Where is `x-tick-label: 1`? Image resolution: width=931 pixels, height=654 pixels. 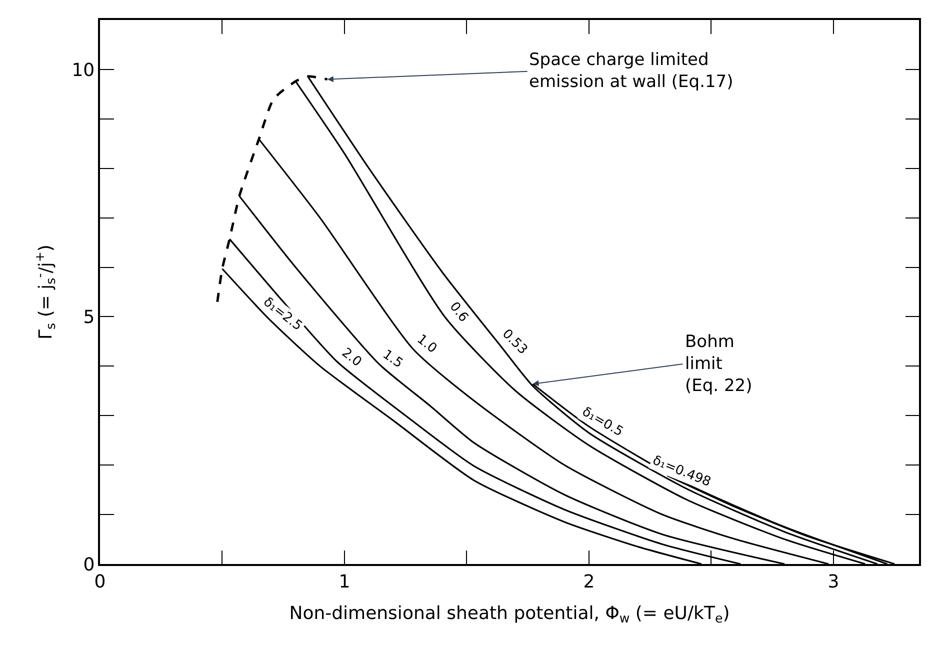
x-tick-label: 1 is located at coordinates (344, 581).